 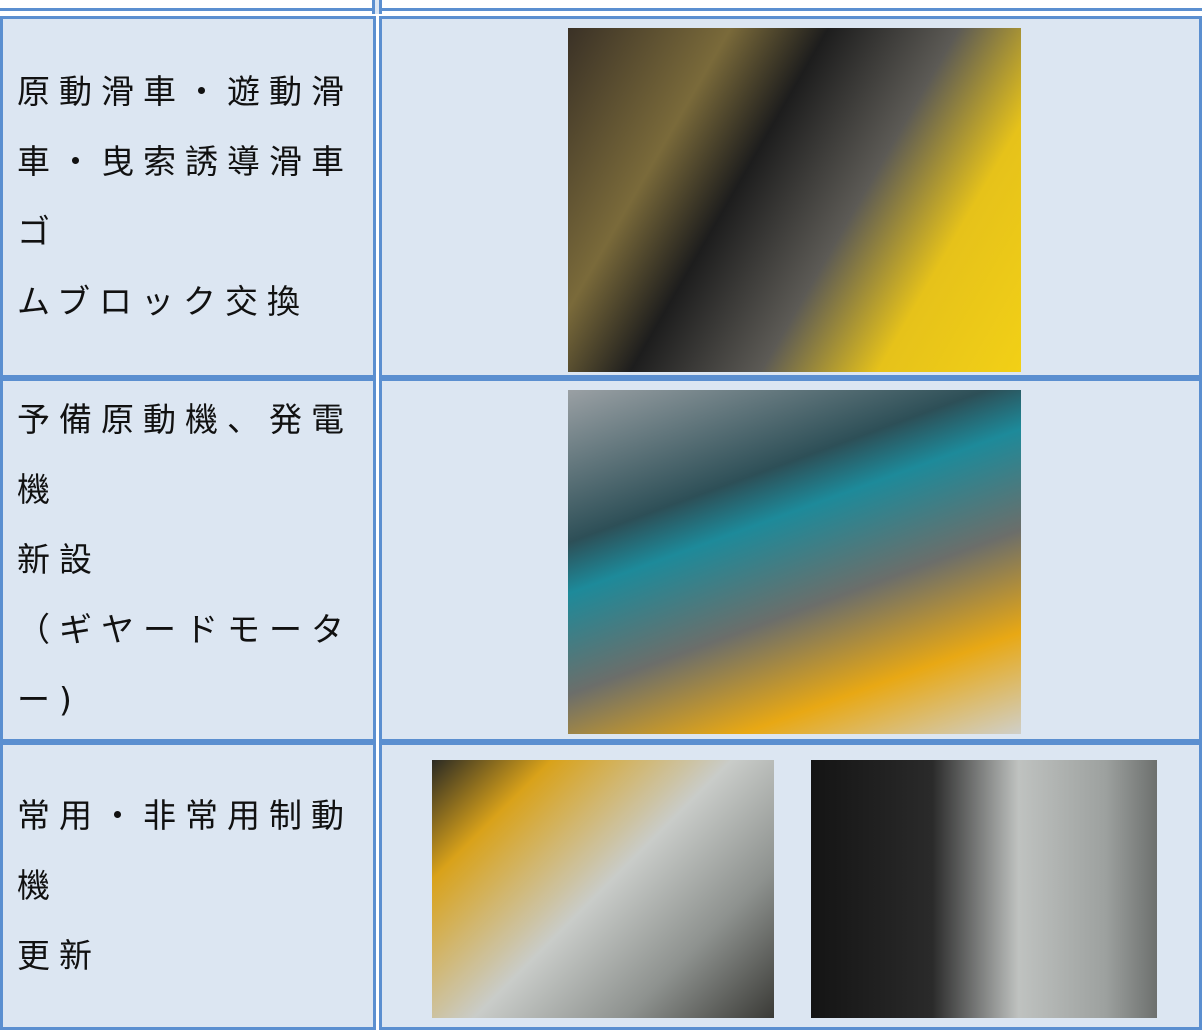 I want to click on cell-text: 車・曳索誘導滑車ゴ, so click(x=185, y=196).